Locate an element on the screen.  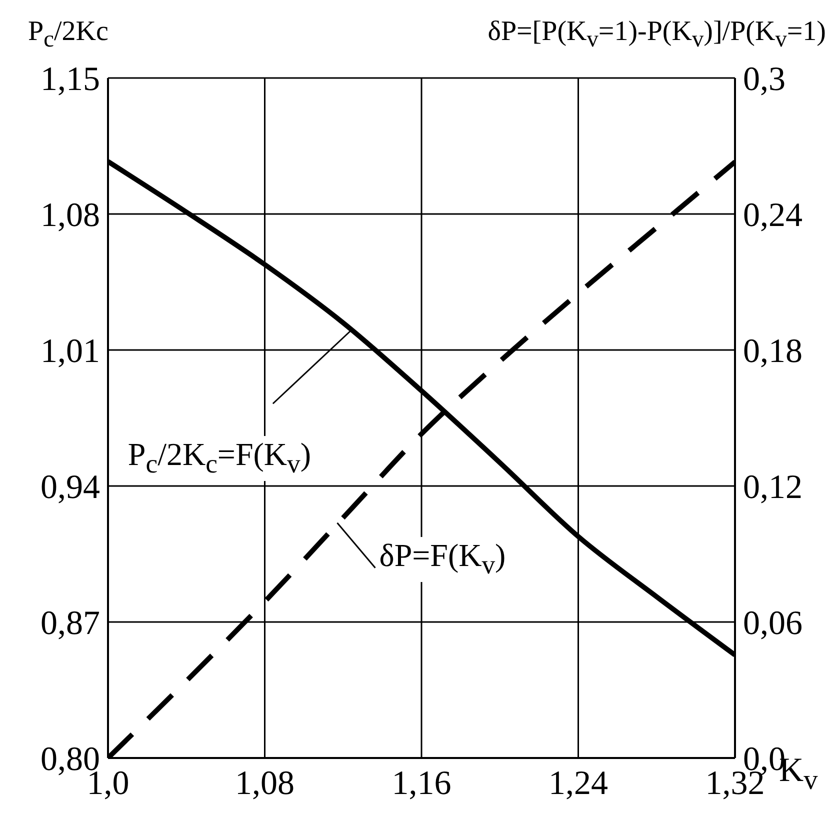
y-axis-title: P$_{c}$/2Kc is located at coordinates (68, 35).